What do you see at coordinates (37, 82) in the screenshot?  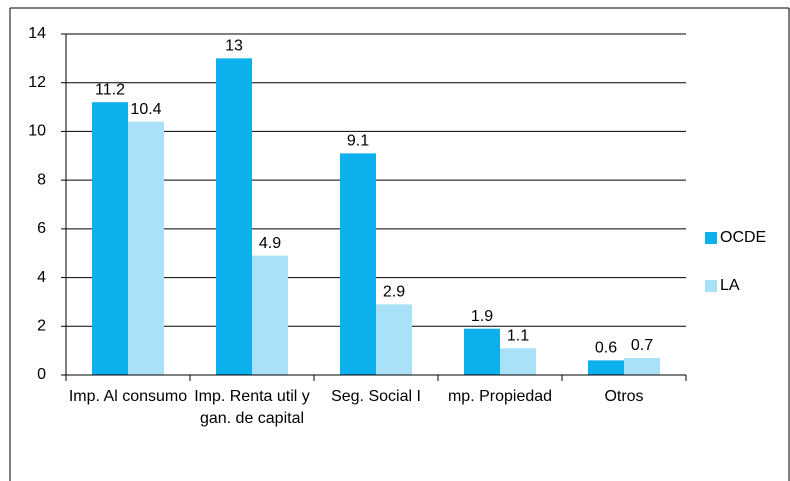 I see `y-tick-label: 12` at bounding box center [37, 82].